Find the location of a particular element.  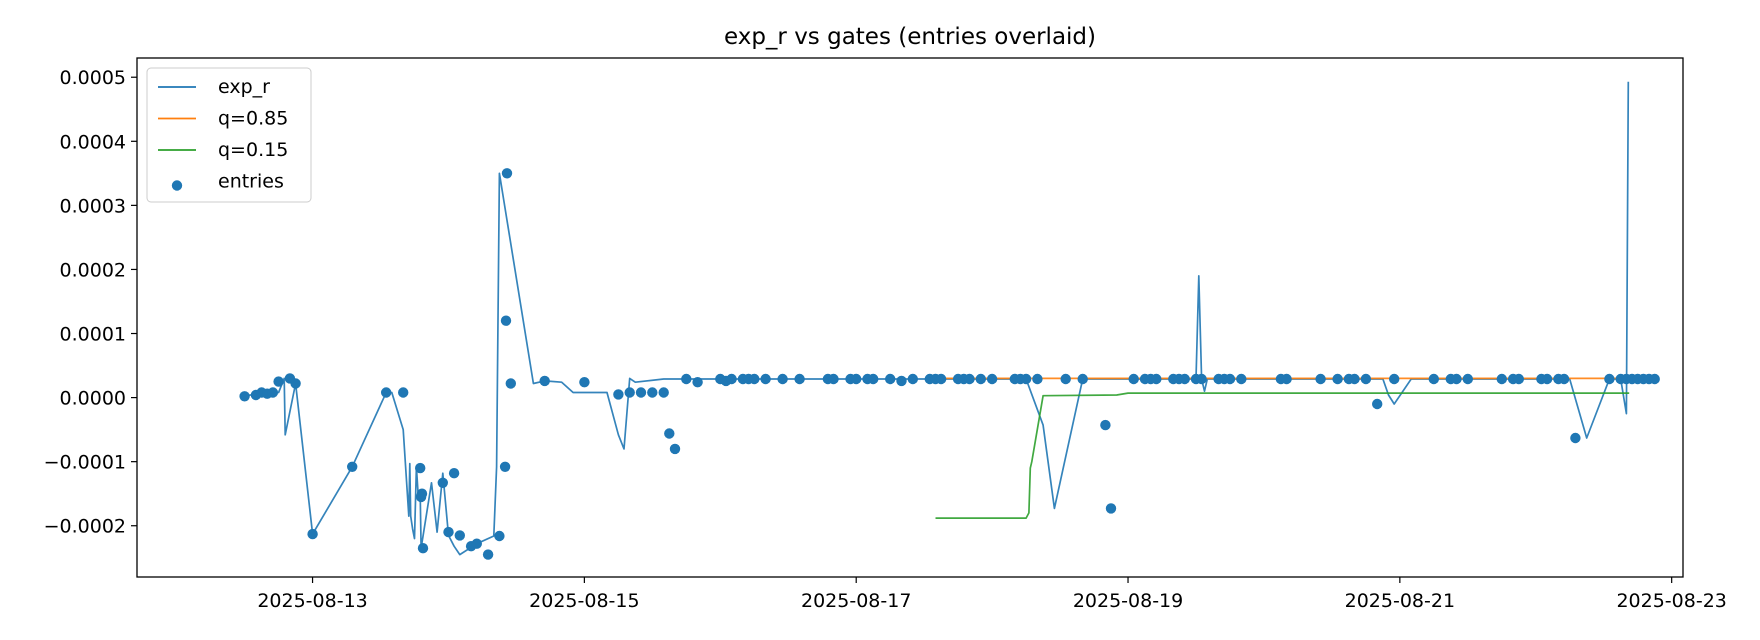

y-tick-label: −0.0002 is located at coordinates (85, 527).